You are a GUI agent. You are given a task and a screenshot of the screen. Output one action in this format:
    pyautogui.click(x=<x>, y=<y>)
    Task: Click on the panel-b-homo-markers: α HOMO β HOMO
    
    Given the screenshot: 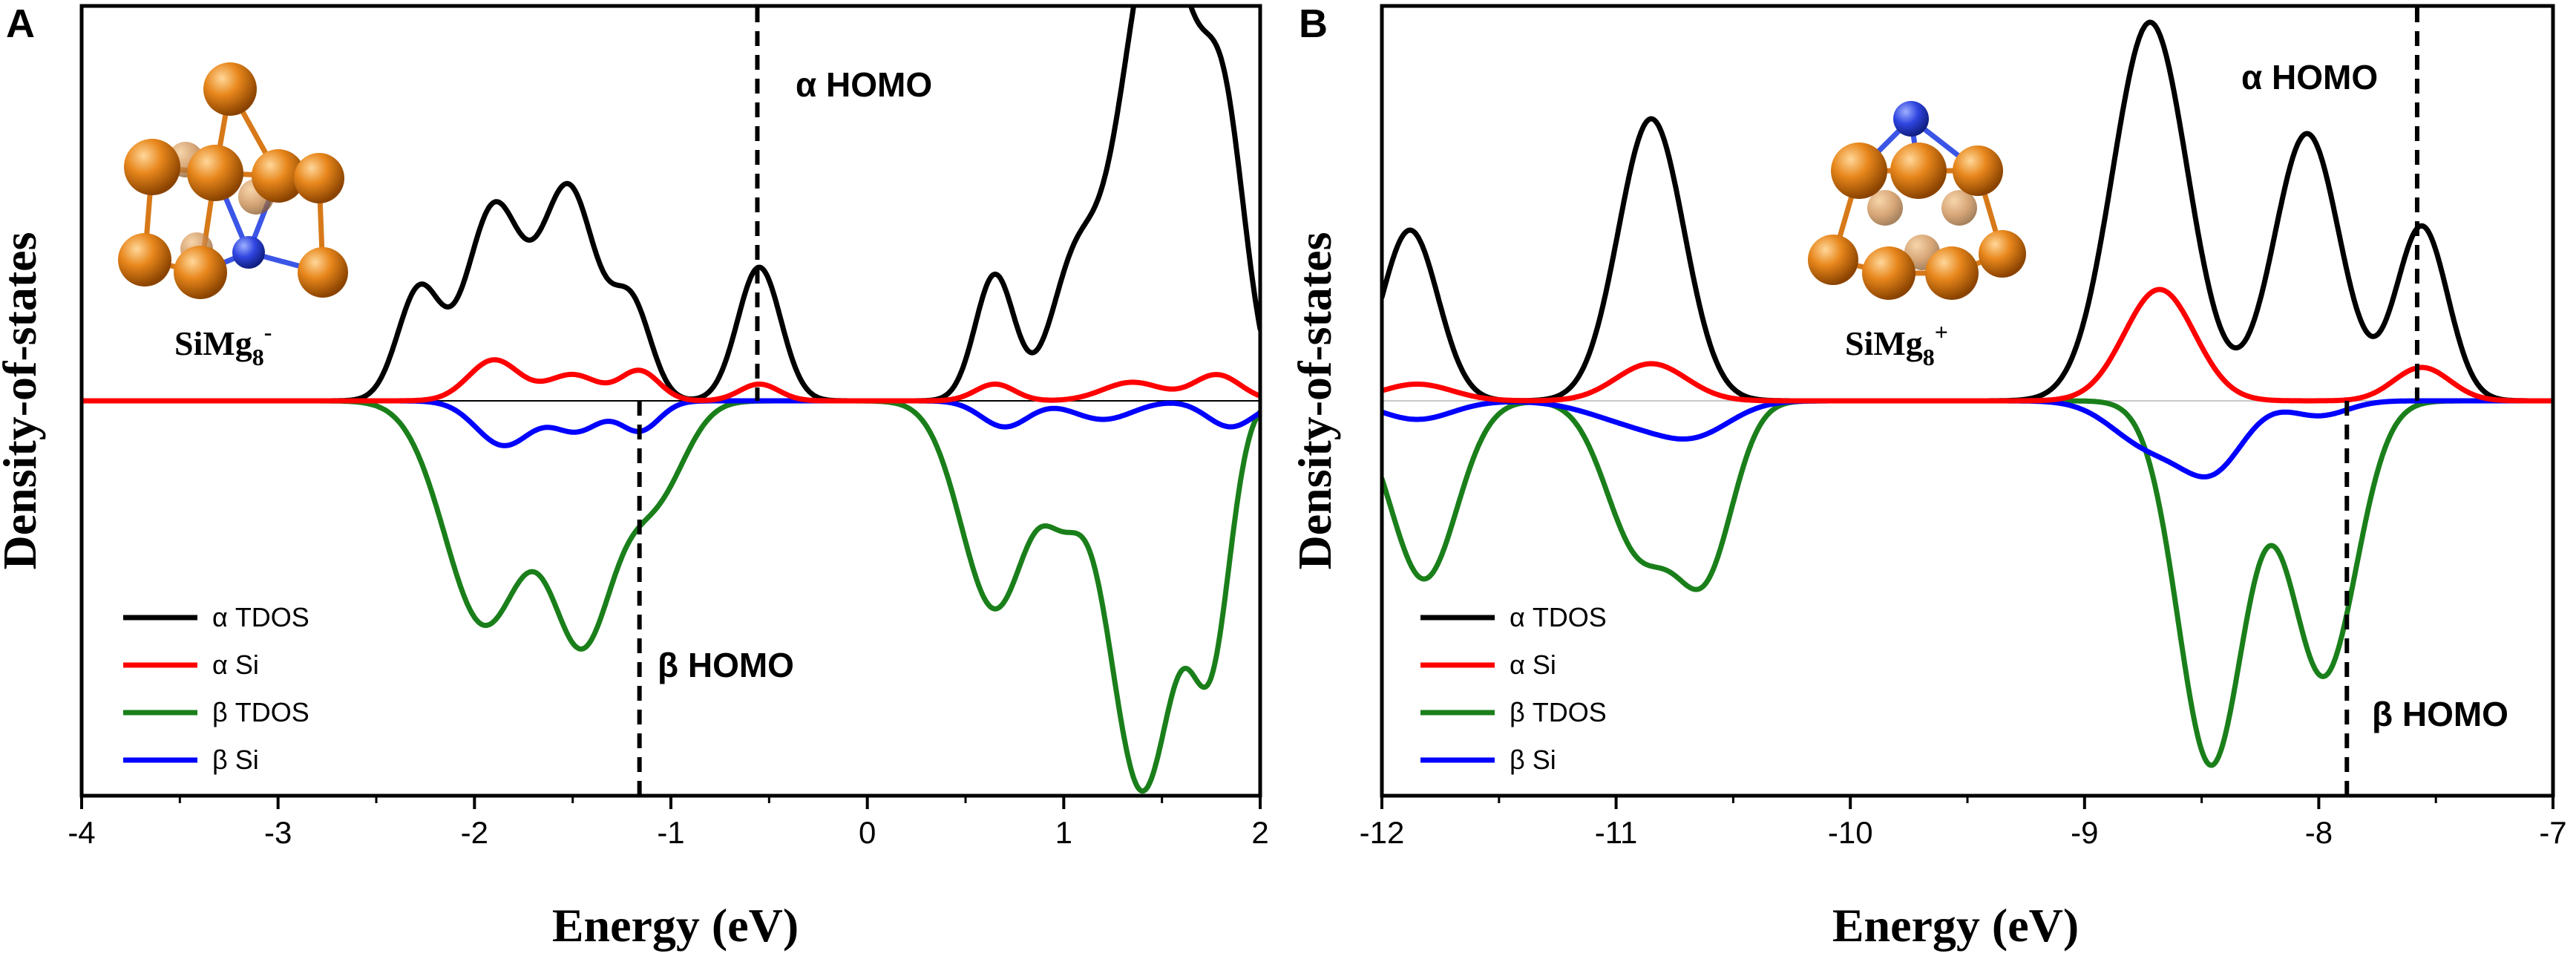 What is the action you would take?
    pyautogui.click(x=2374, y=400)
    